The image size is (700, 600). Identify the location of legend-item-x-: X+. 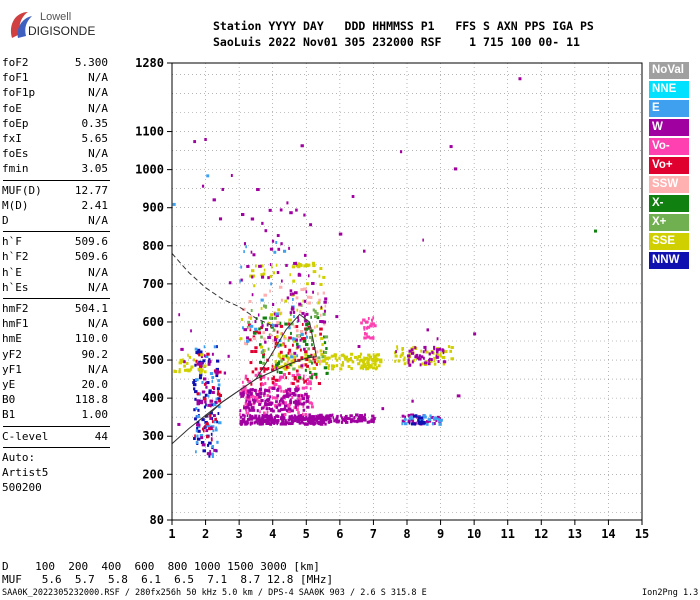
(669, 222).